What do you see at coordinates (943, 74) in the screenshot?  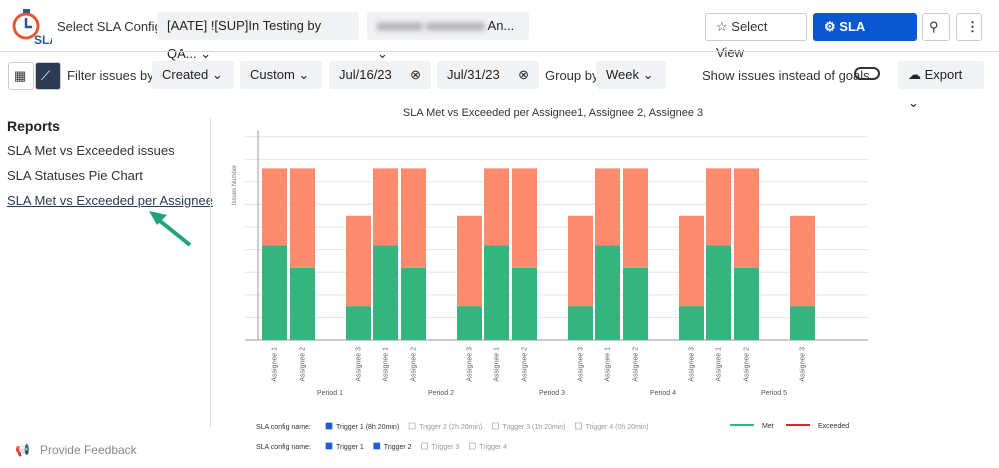 I see `button-text: Export` at bounding box center [943, 74].